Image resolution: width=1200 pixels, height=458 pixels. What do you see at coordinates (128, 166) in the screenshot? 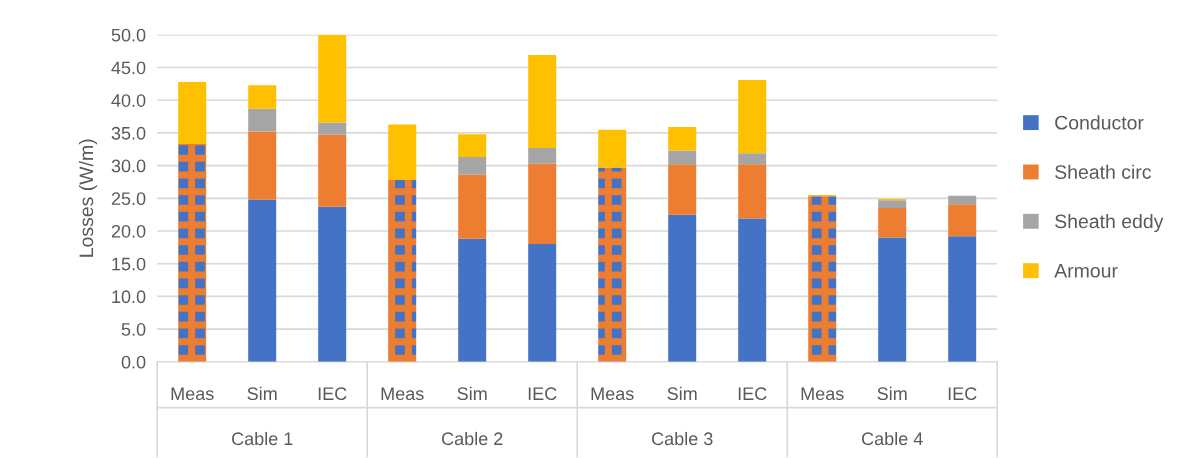
I see `y-tick-label: 30.0` at bounding box center [128, 166].